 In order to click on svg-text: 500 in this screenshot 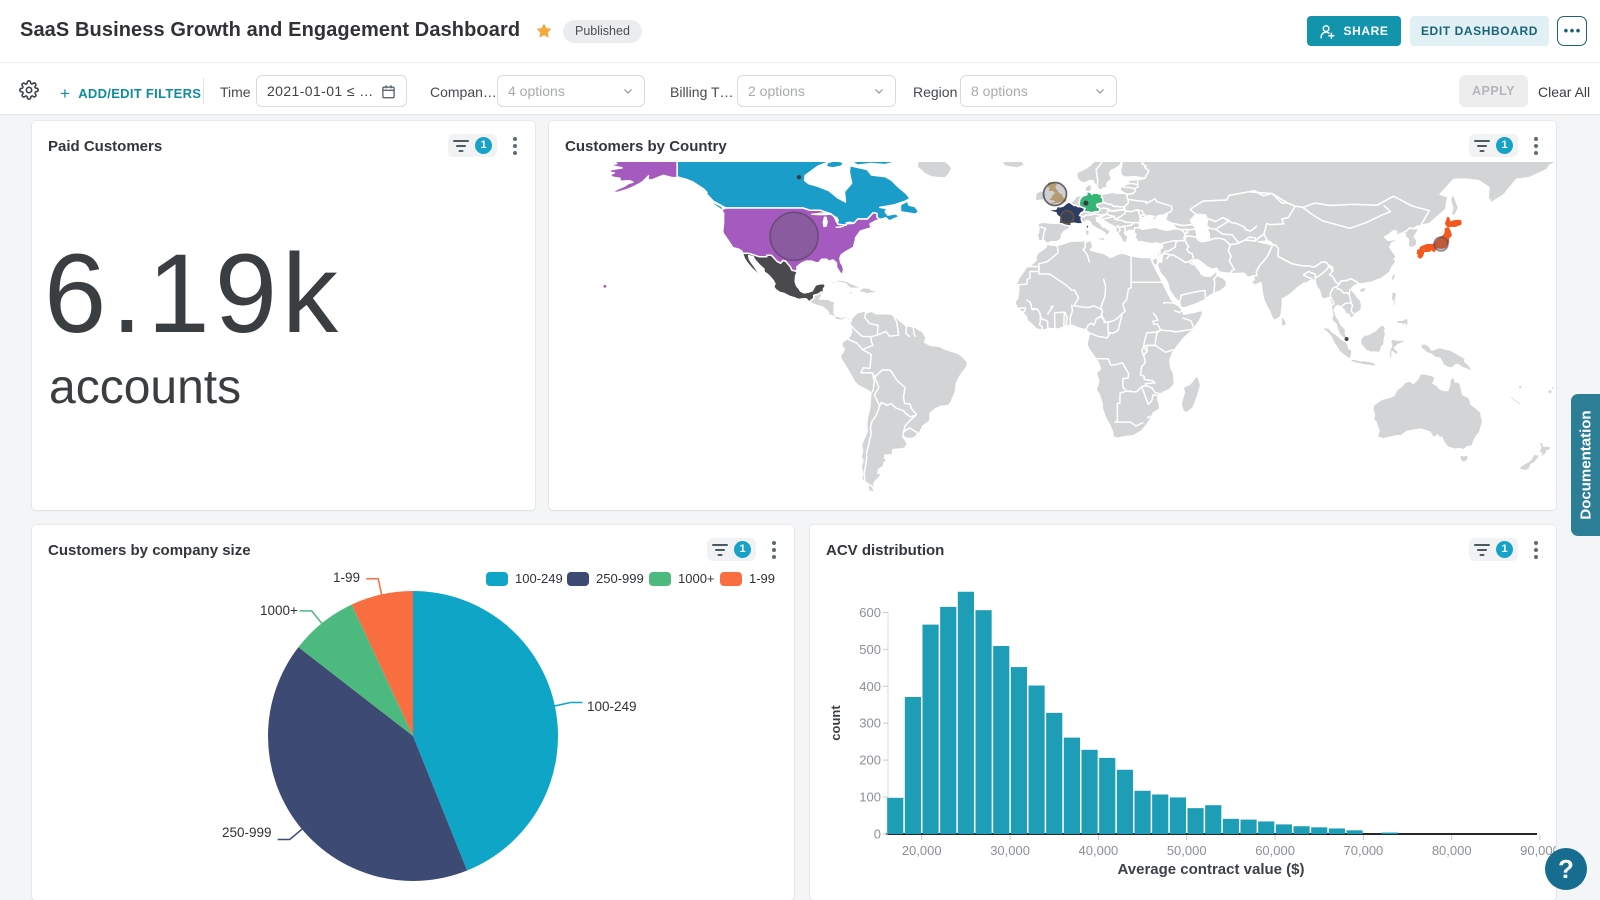, I will do `click(870, 649)`.